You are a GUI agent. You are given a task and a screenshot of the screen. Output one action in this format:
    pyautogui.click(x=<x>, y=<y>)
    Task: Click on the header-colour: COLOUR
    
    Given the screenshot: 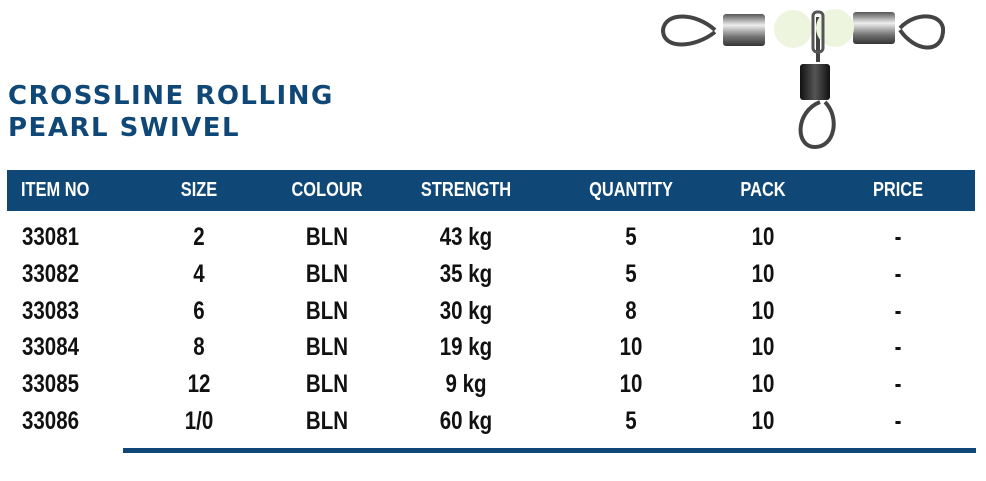 What is the action you would take?
    pyautogui.click(x=327, y=190)
    